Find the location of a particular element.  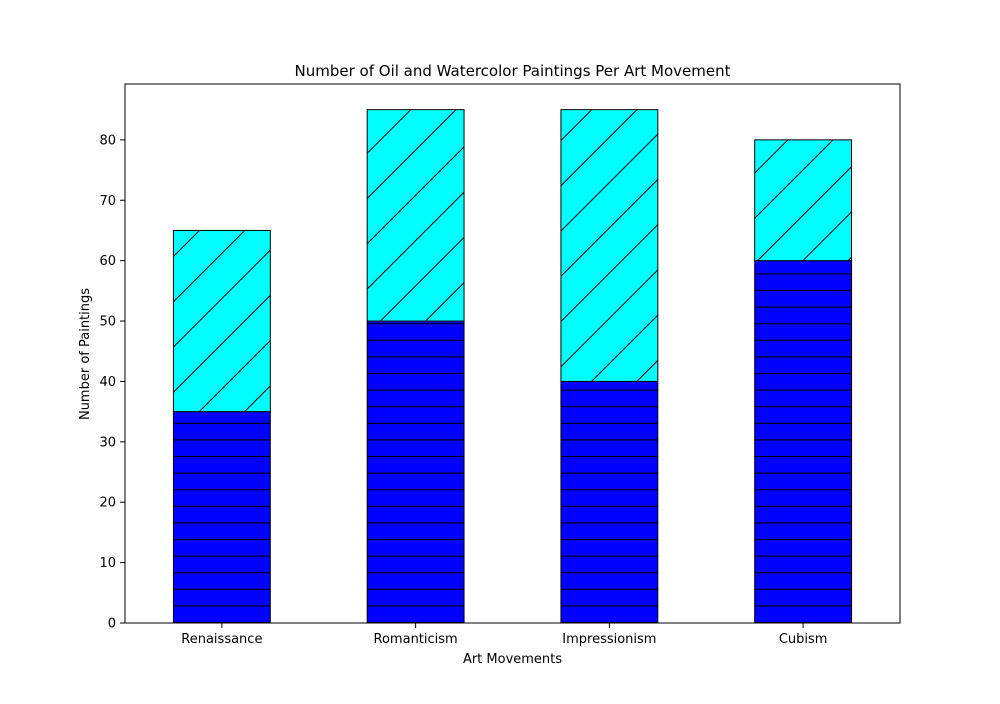

bar-upper-romanticism is located at coordinates (415, 215).